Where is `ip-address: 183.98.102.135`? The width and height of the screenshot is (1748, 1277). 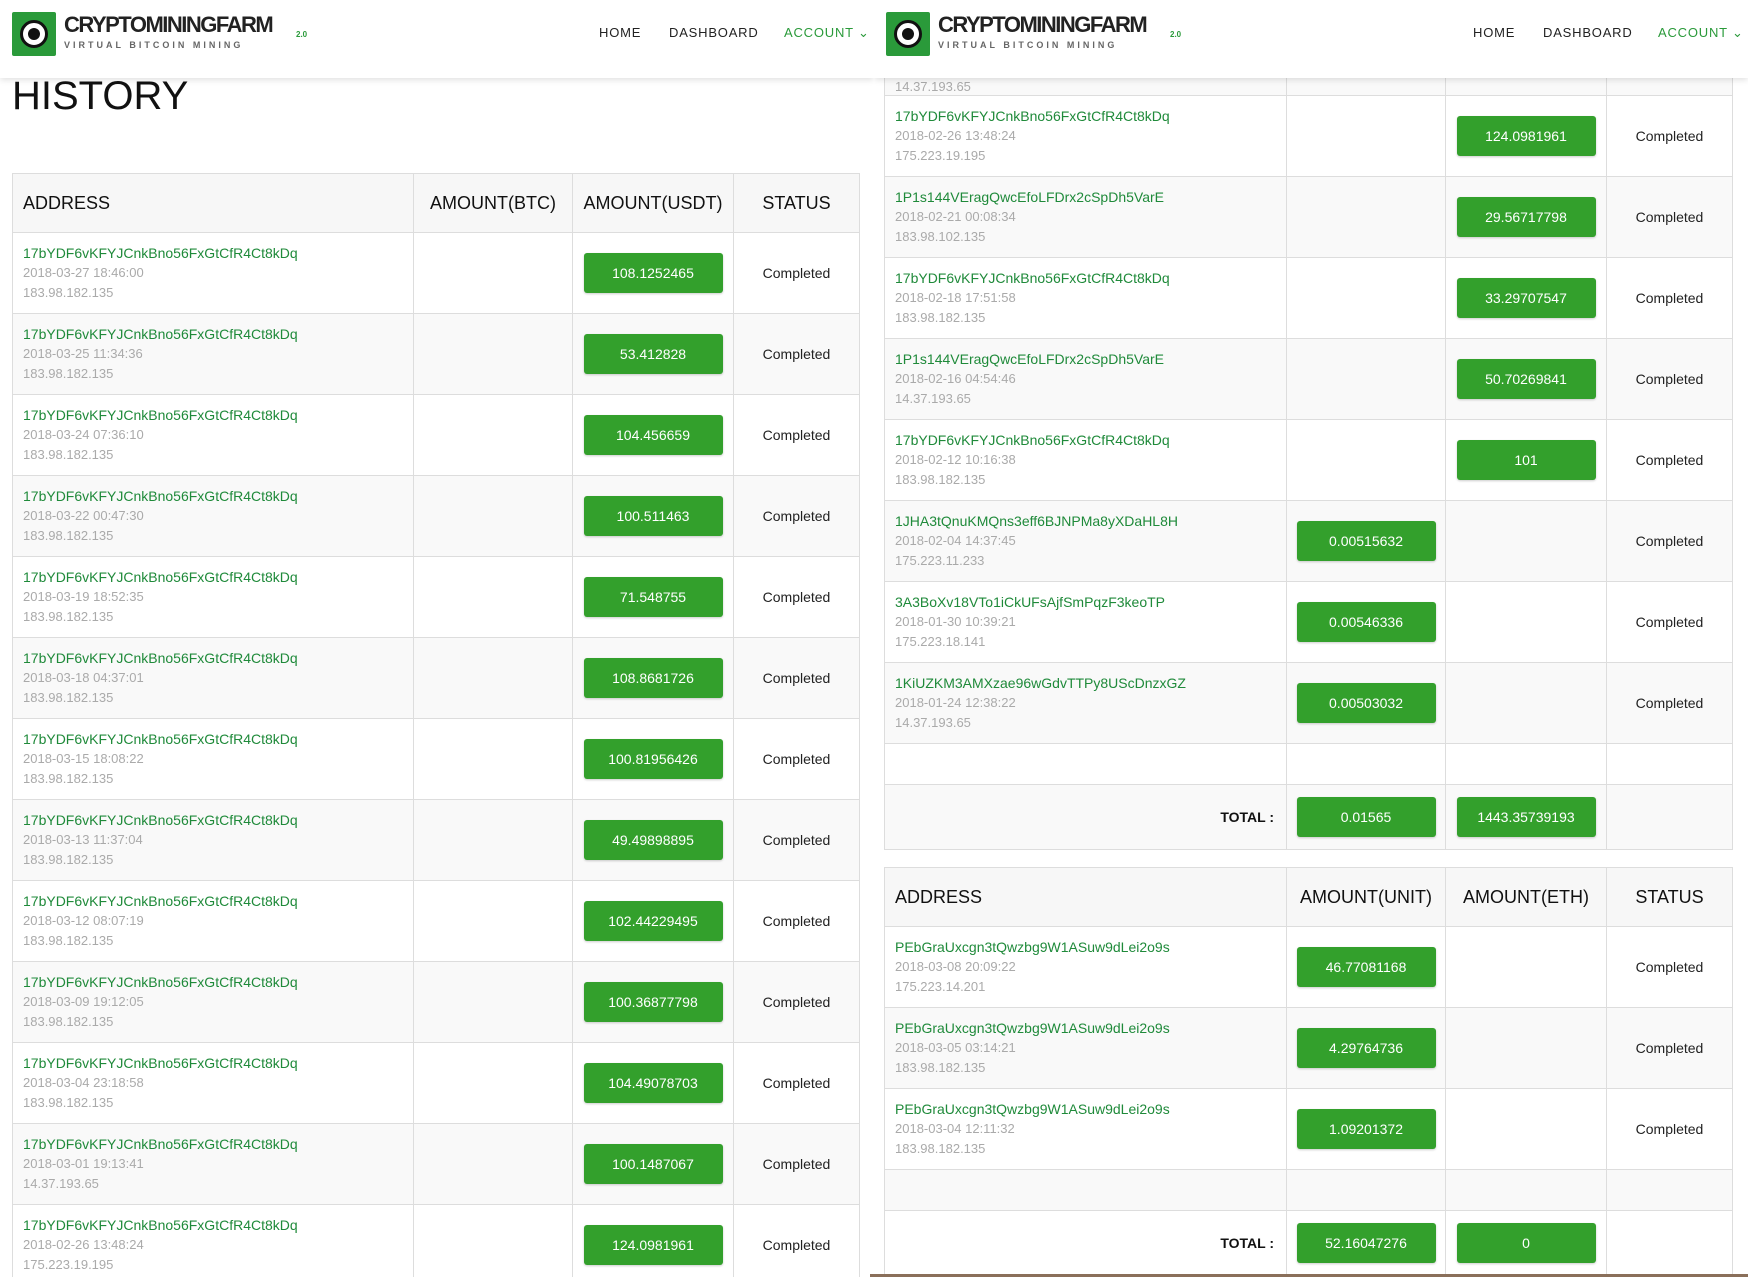
ip-address: 183.98.102.135 is located at coordinates (940, 236).